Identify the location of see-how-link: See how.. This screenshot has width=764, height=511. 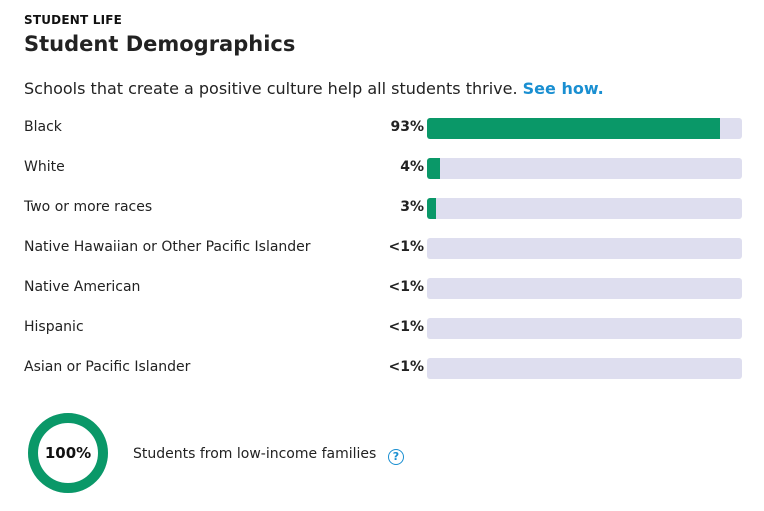
(563, 88).